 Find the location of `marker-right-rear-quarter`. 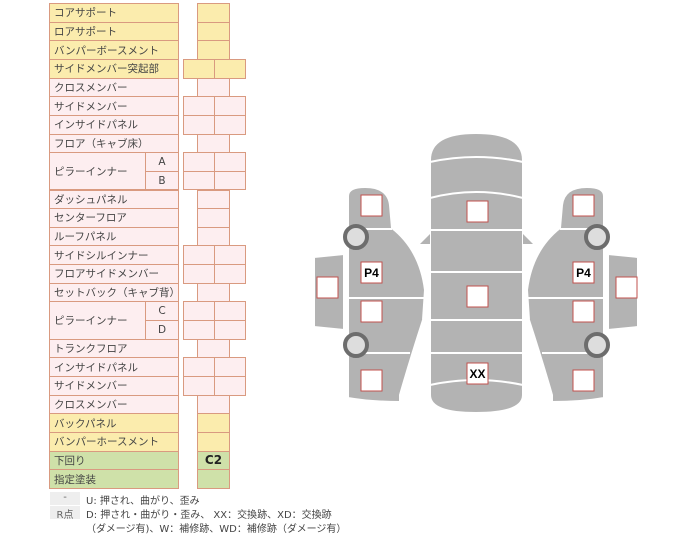

marker-right-rear-quarter is located at coordinates (583, 380).